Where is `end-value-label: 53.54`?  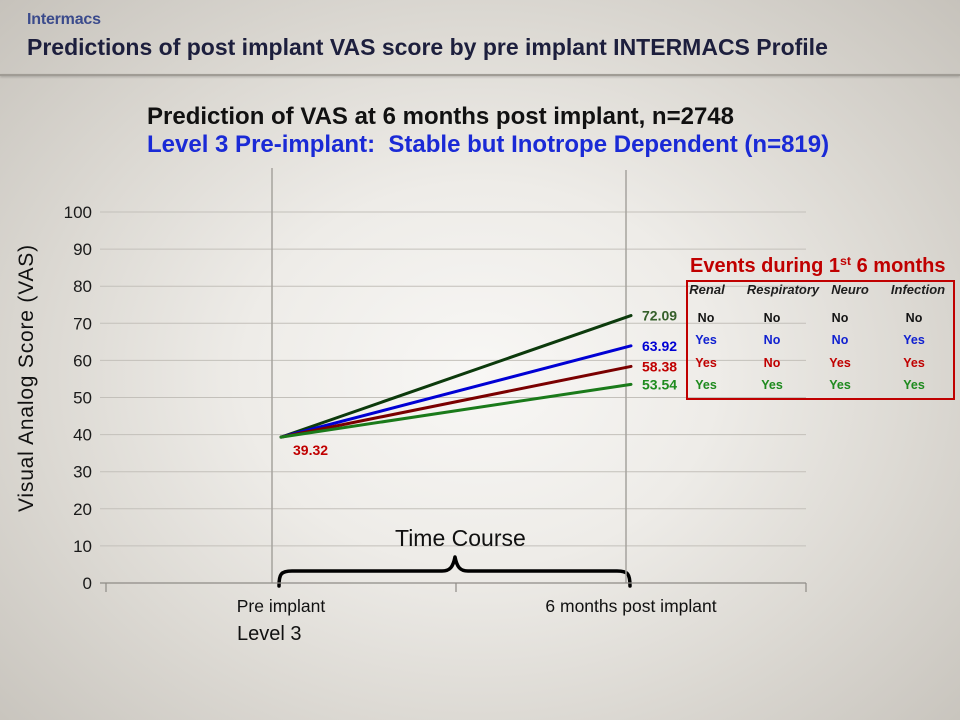 end-value-label: 53.54 is located at coordinates (659, 384).